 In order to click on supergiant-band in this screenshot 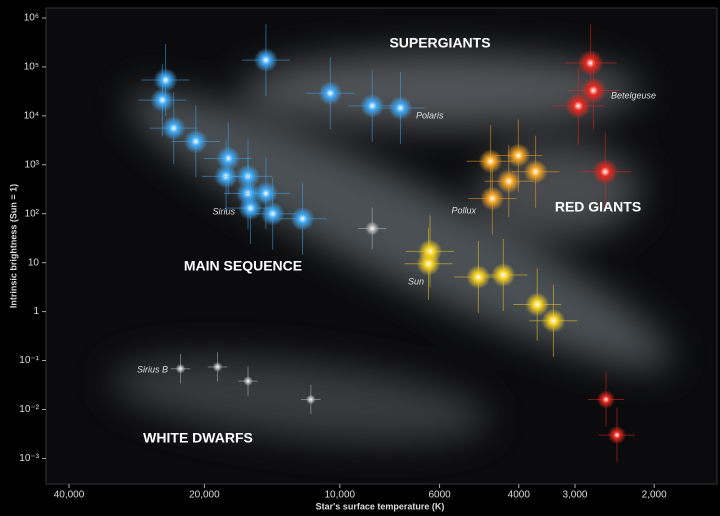, I will do `click(440, 90)`.